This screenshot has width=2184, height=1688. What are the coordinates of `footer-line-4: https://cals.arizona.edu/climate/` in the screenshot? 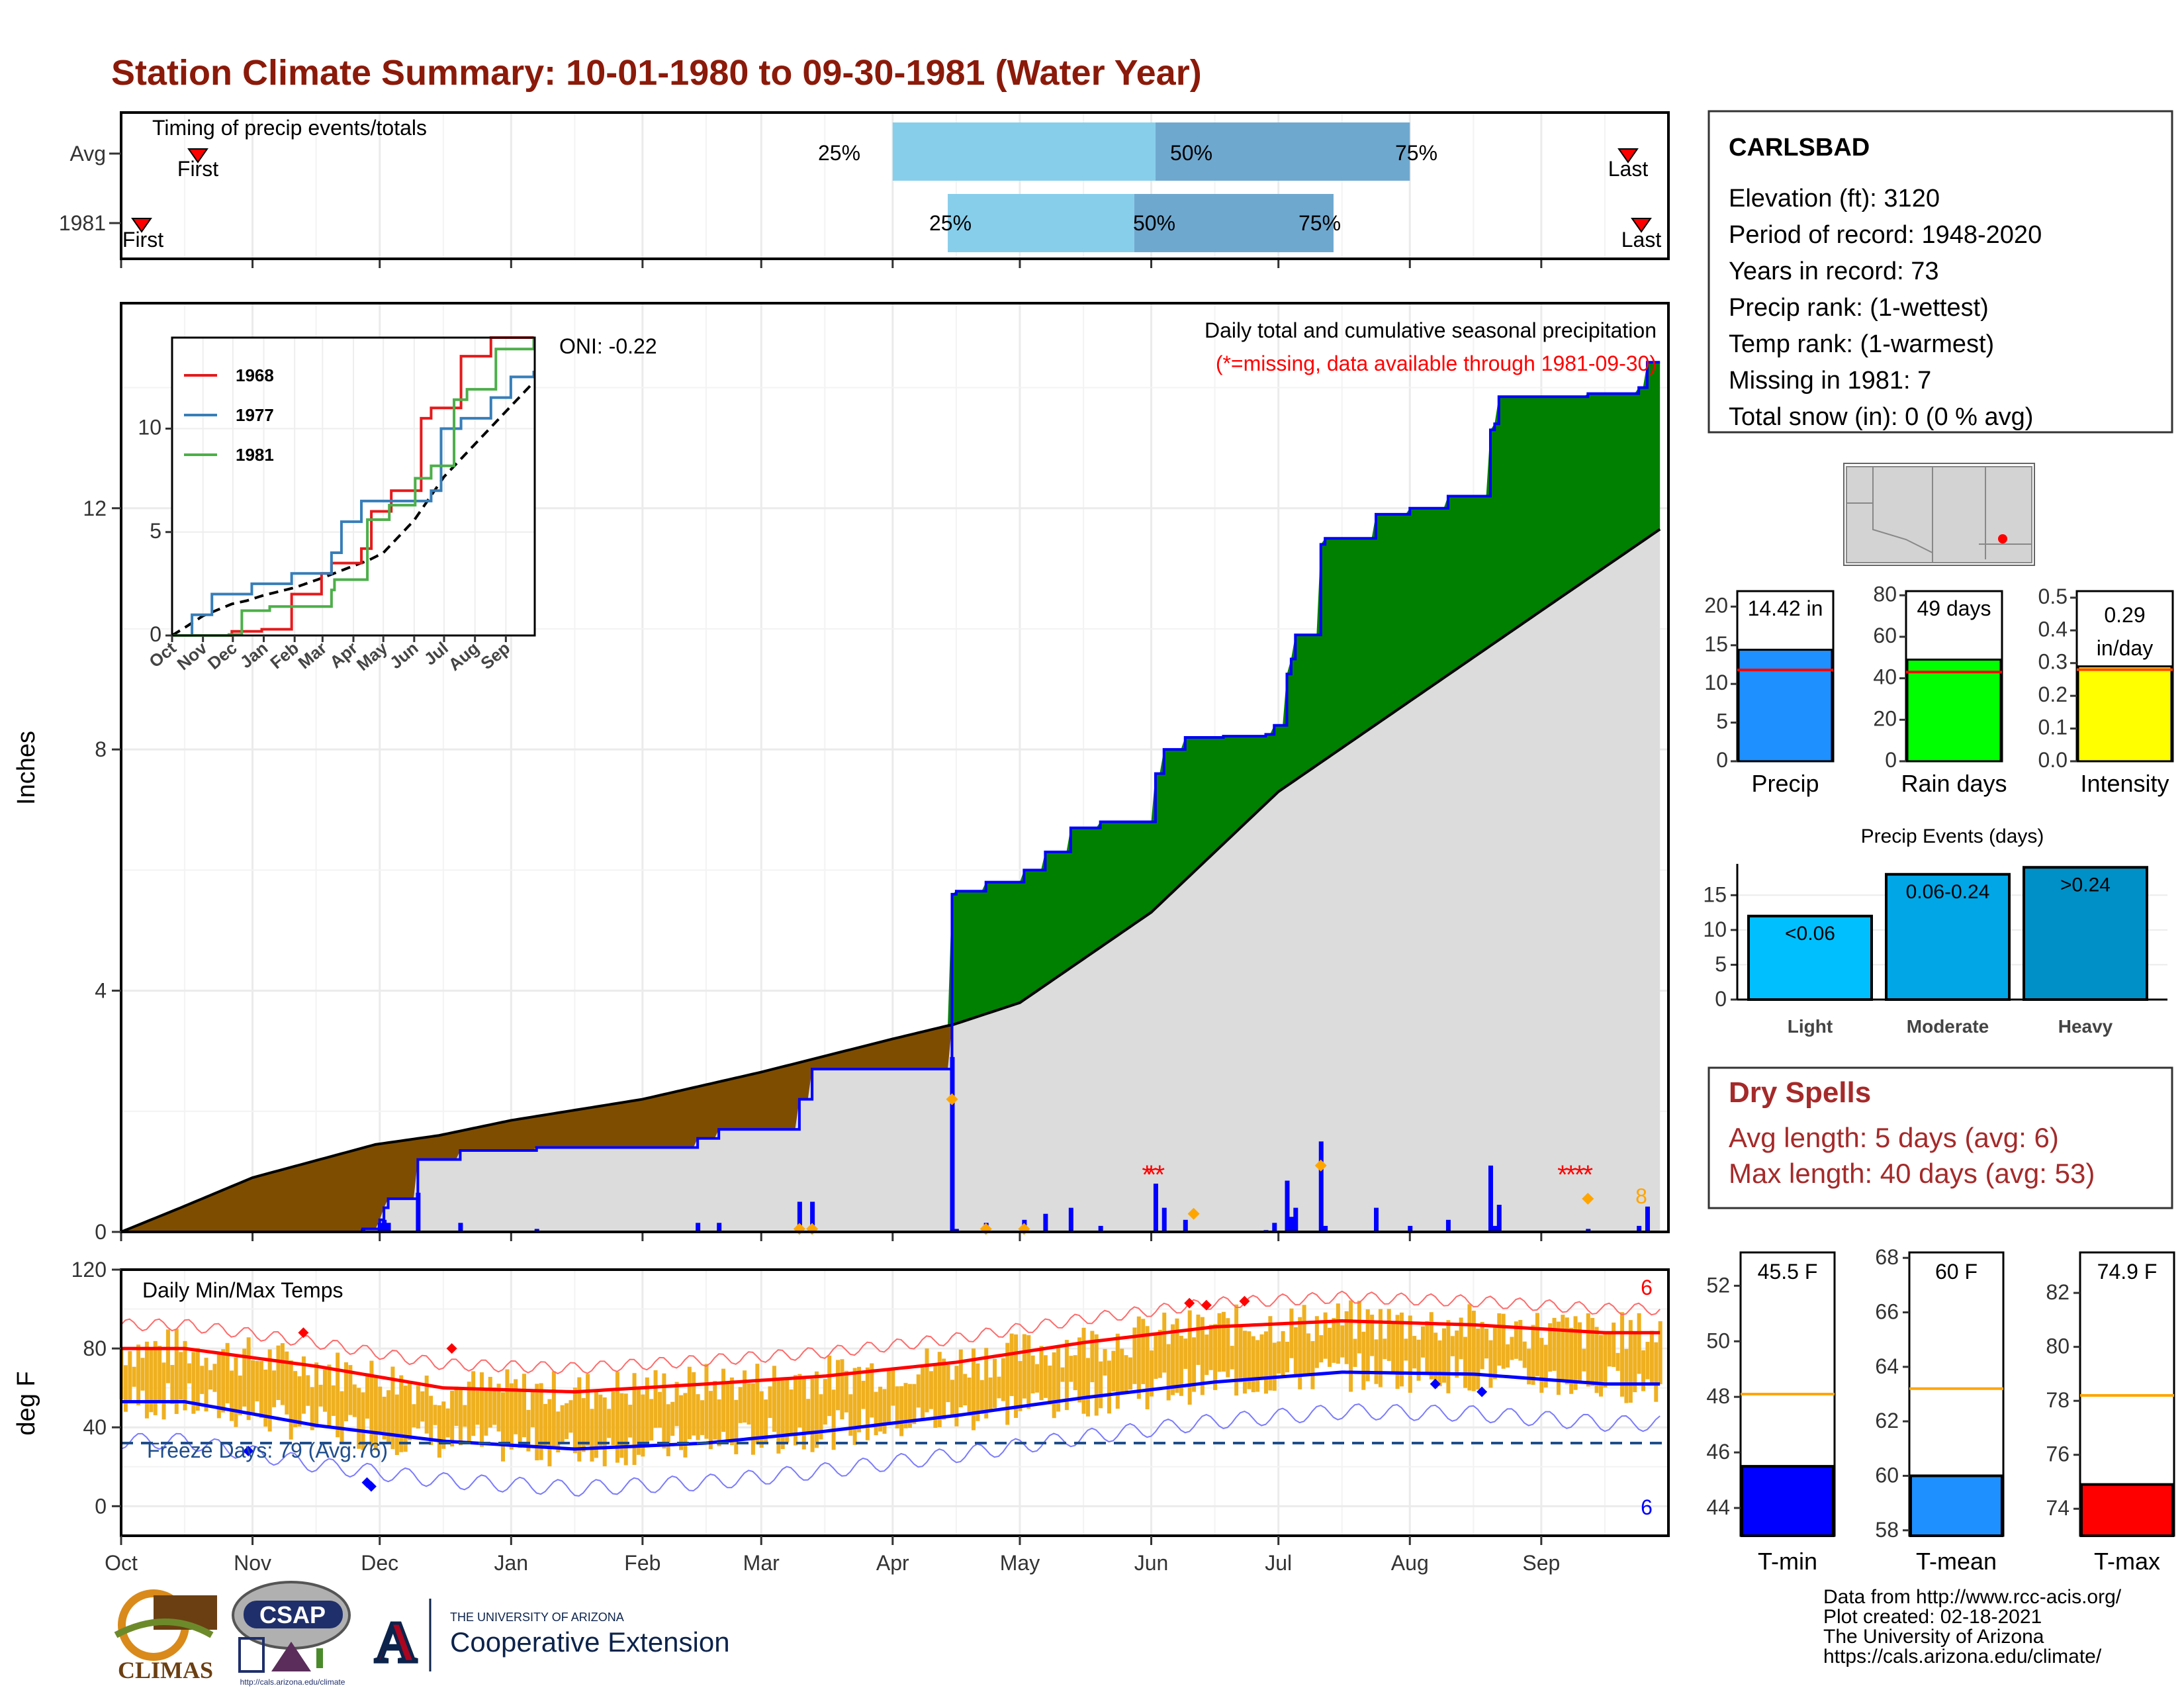 It's located at (1962, 1656).